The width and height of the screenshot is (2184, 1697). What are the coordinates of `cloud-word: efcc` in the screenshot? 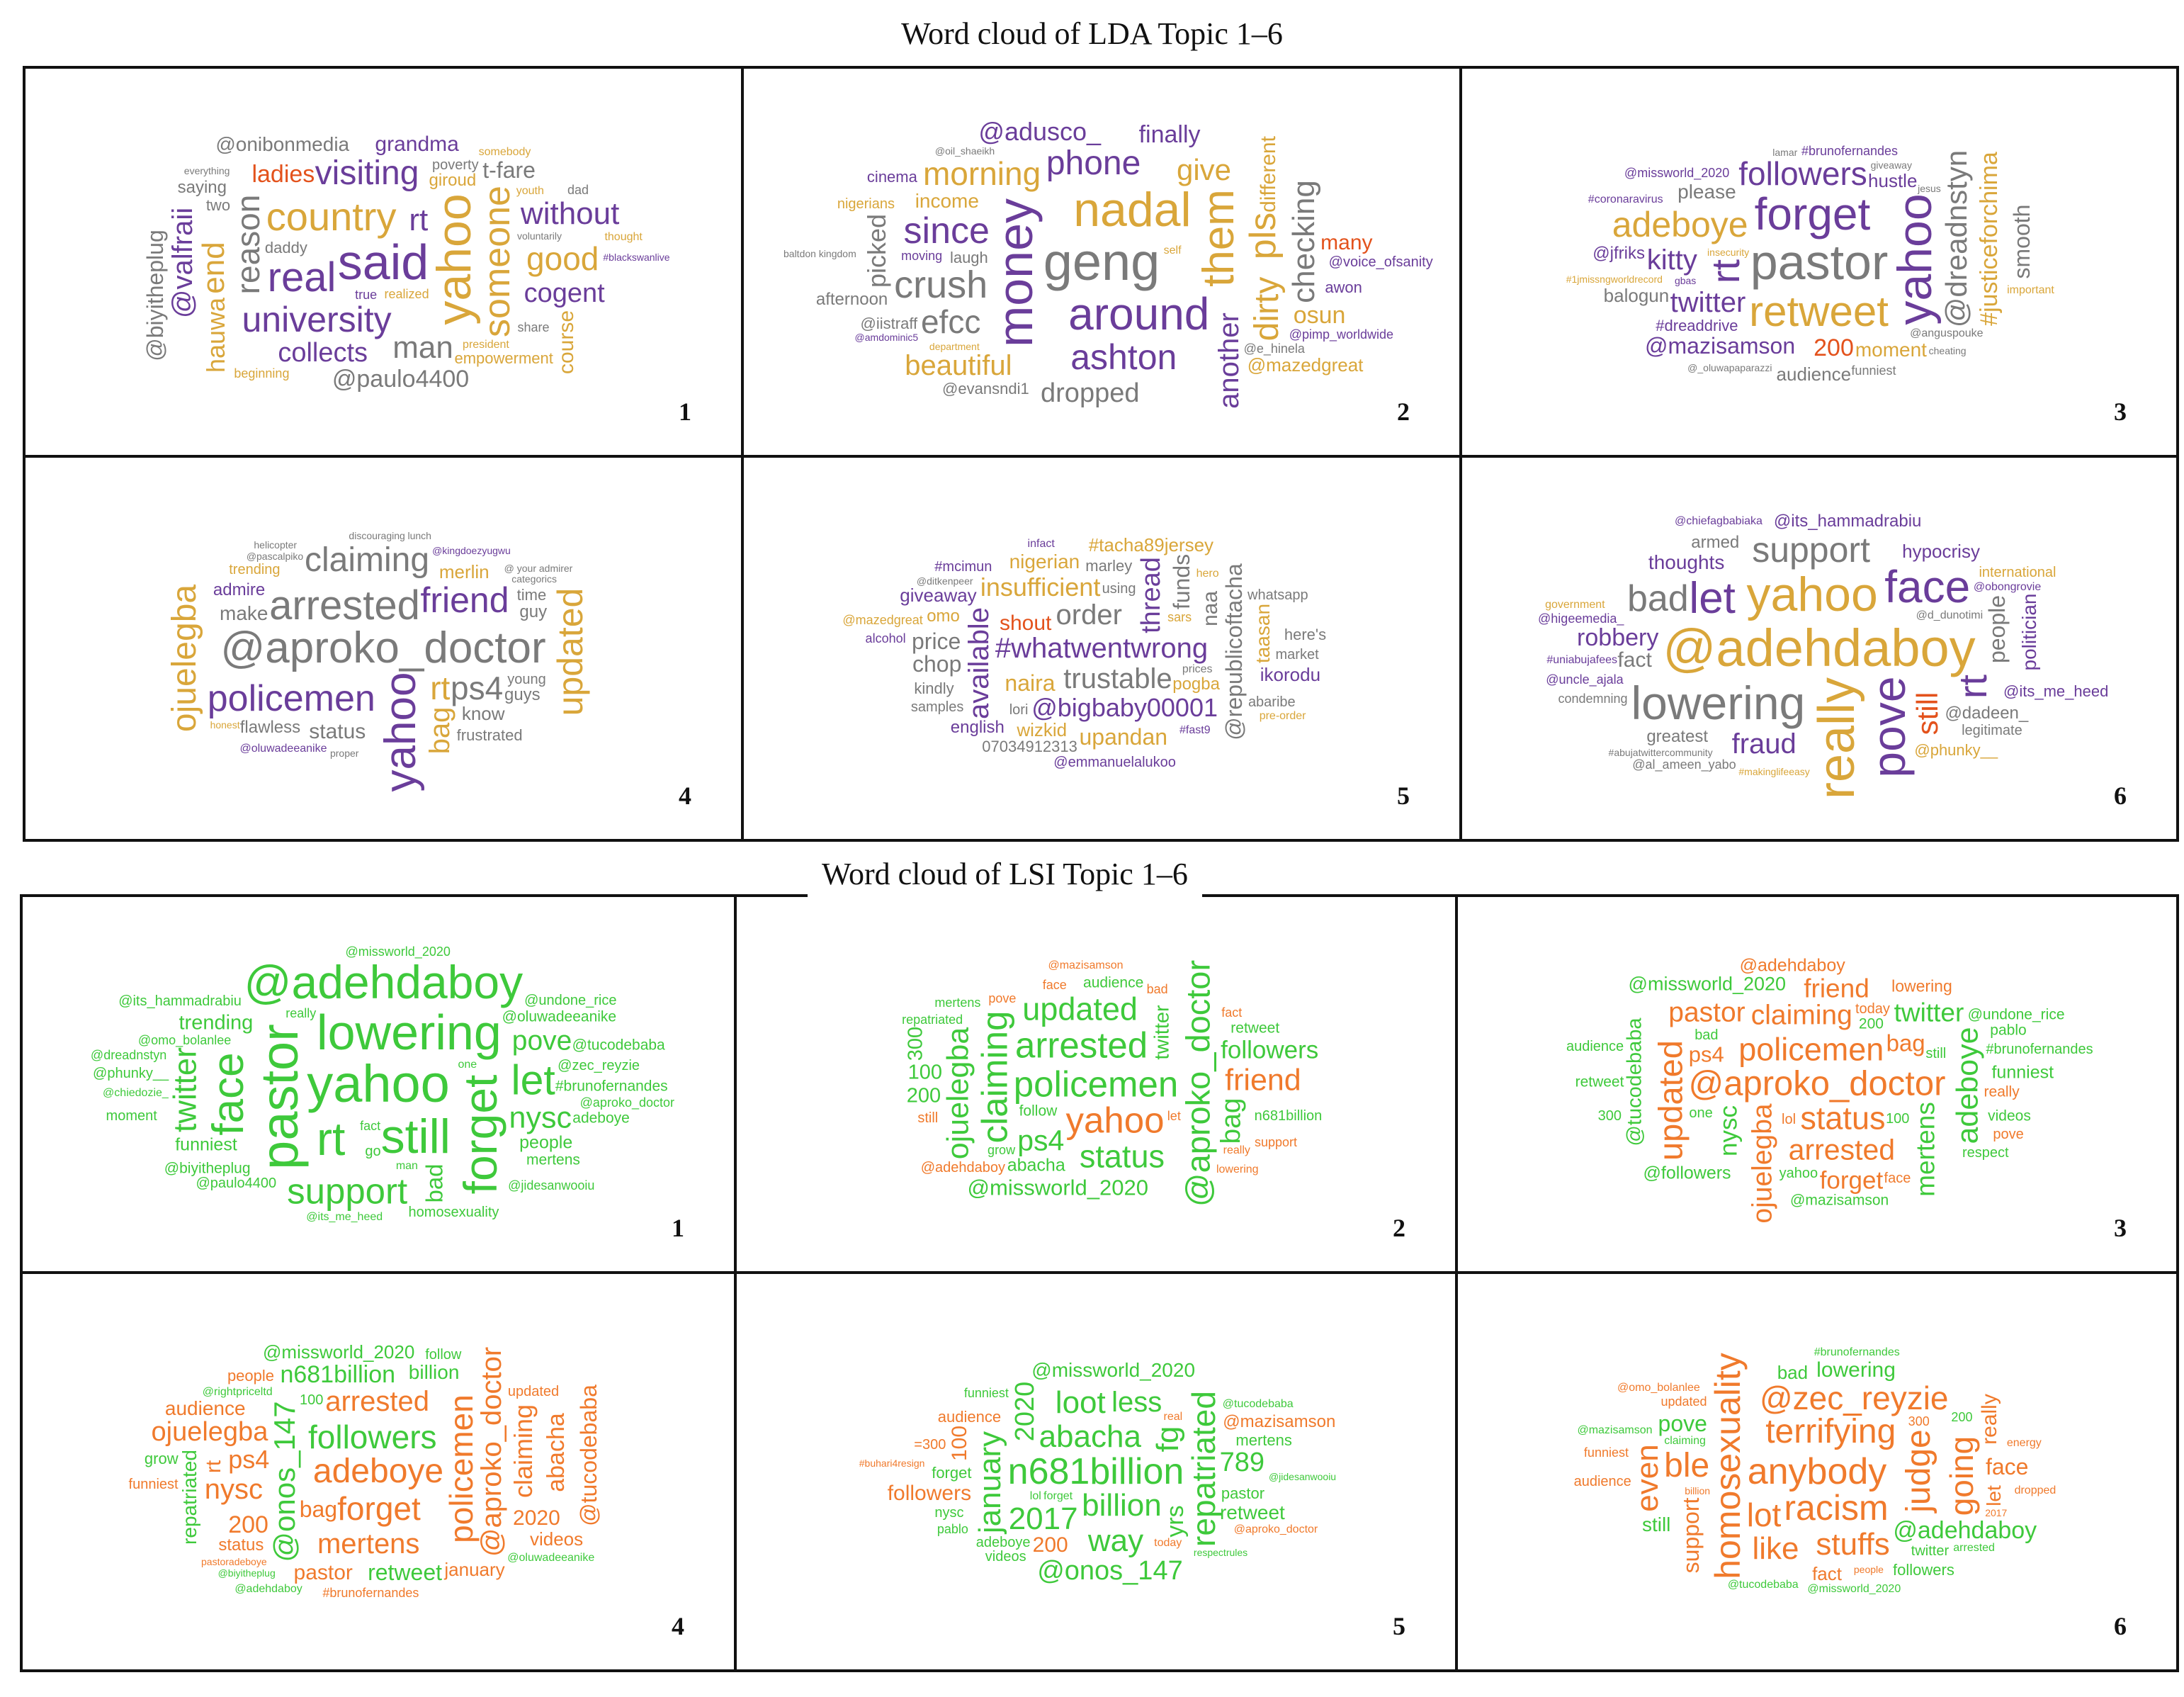 It's located at (951, 321).